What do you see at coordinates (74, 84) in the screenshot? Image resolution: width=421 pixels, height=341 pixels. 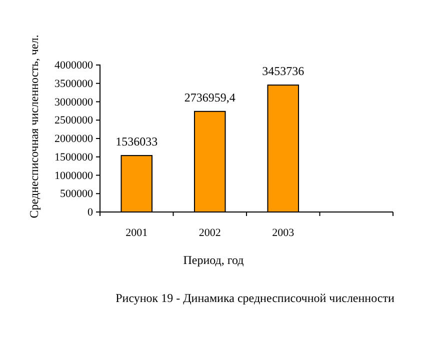 I see `y-tick-label: 3500000` at bounding box center [74, 84].